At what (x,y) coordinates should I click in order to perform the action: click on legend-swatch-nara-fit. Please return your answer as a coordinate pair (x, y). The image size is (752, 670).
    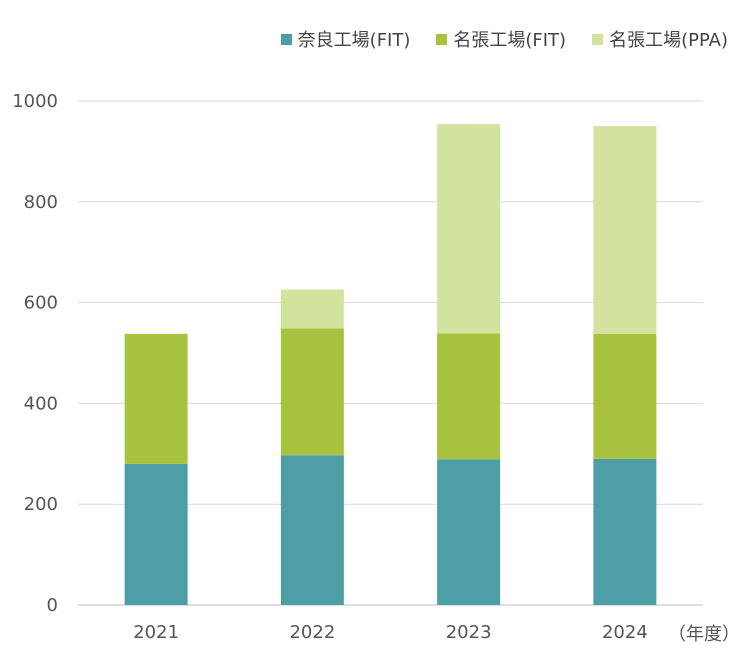
    Looking at the image, I should click on (286, 39).